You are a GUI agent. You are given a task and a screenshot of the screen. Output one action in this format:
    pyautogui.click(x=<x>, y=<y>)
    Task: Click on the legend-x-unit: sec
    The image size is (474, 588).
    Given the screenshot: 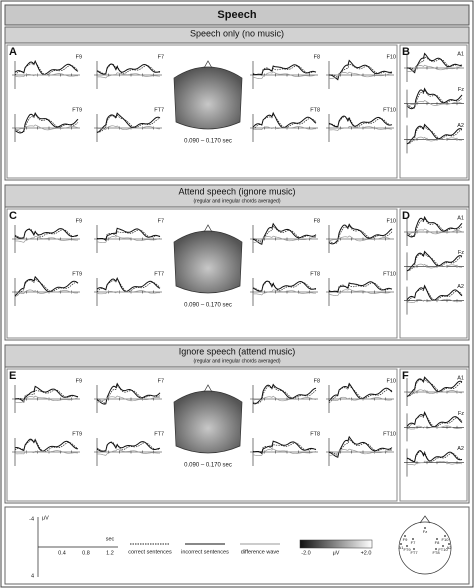 What is the action you would take?
    pyautogui.click(x=110, y=539)
    